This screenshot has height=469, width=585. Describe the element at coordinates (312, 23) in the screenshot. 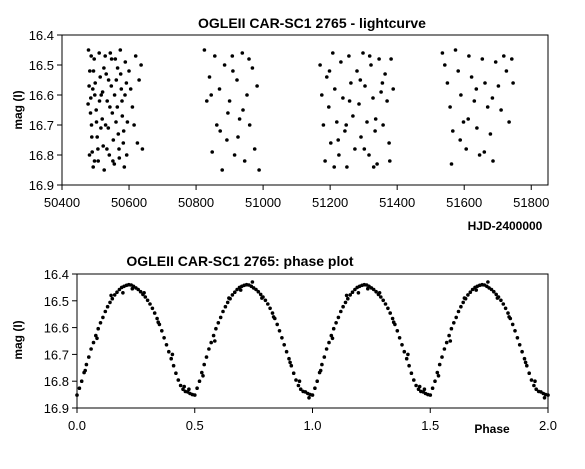

I see `lightcurve-title: OGLEII CAR-SC1 2765 - lightcurve` at that location.